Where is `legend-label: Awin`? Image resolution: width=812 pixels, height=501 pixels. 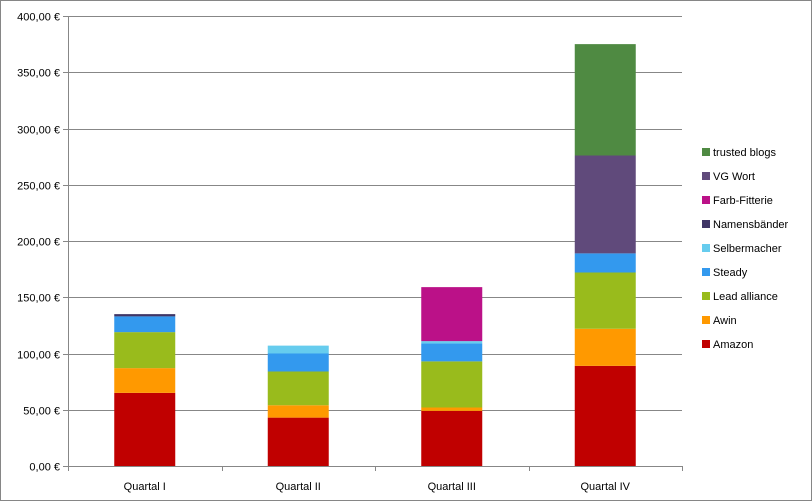
legend-label: Awin is located at coordinates (725, 321).